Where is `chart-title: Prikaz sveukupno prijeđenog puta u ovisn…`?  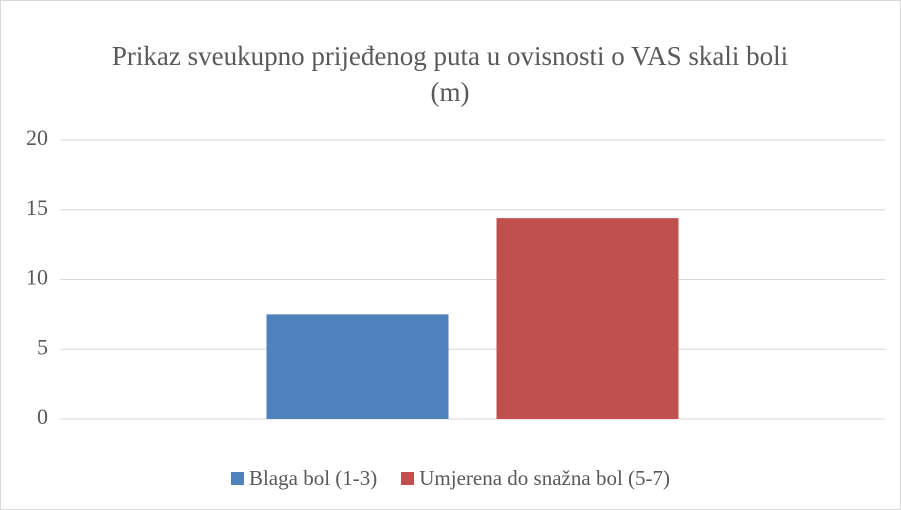
chart-title: Prikaz sveukupno prijeđenog puta u ovisn… is located at coordinates (450, 74).